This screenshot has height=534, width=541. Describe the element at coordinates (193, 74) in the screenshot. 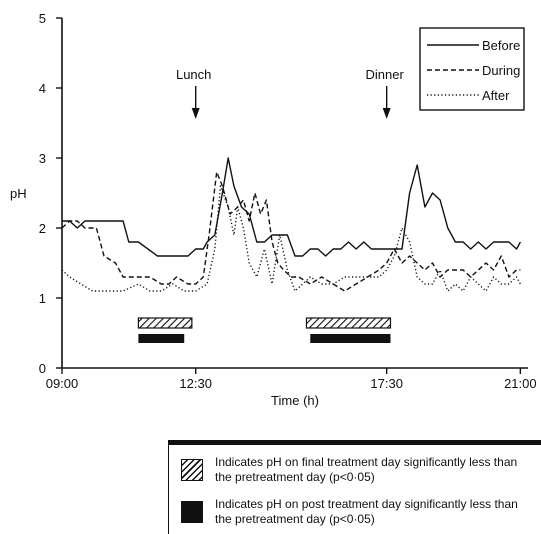

I see `annotation-lunch: Lunch` at that location.